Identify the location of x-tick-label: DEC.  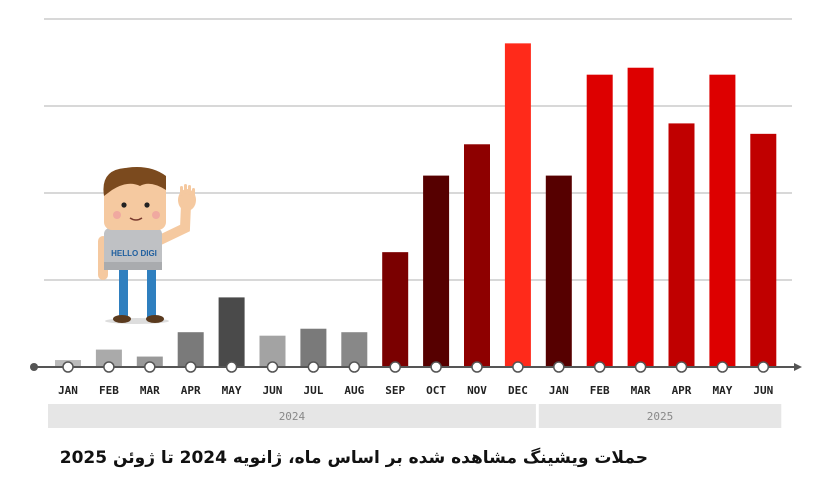
(518, 390).